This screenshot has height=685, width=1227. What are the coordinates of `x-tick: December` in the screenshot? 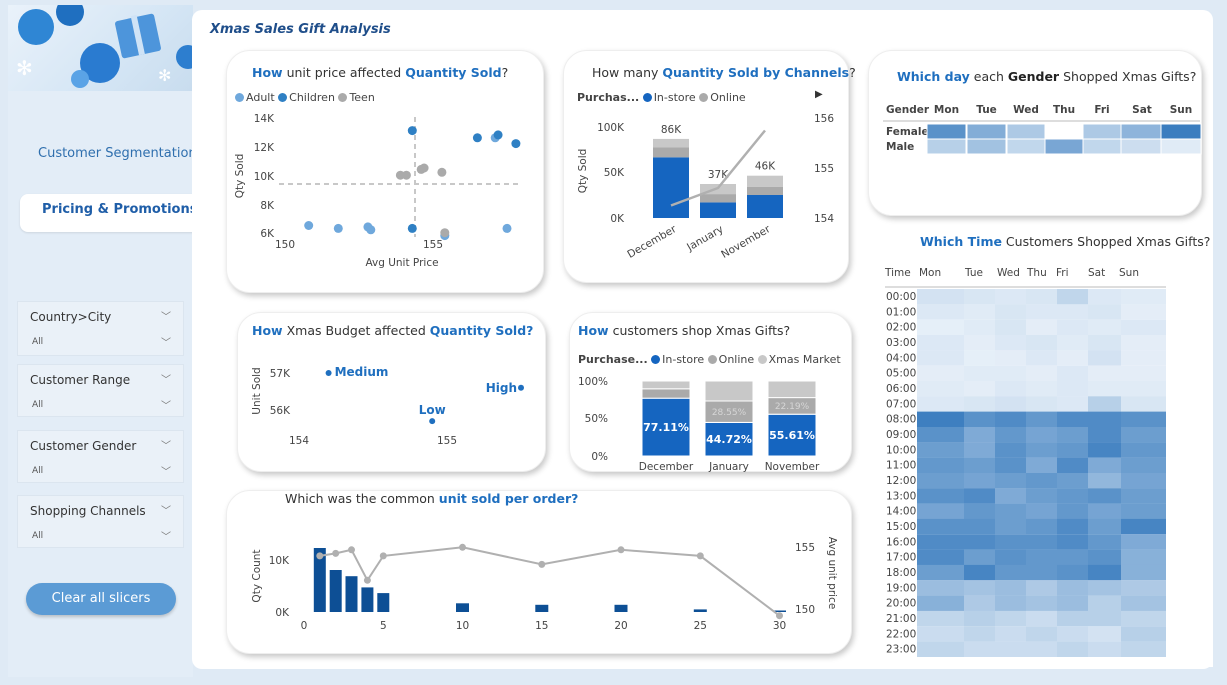 It's located at (652, 242).